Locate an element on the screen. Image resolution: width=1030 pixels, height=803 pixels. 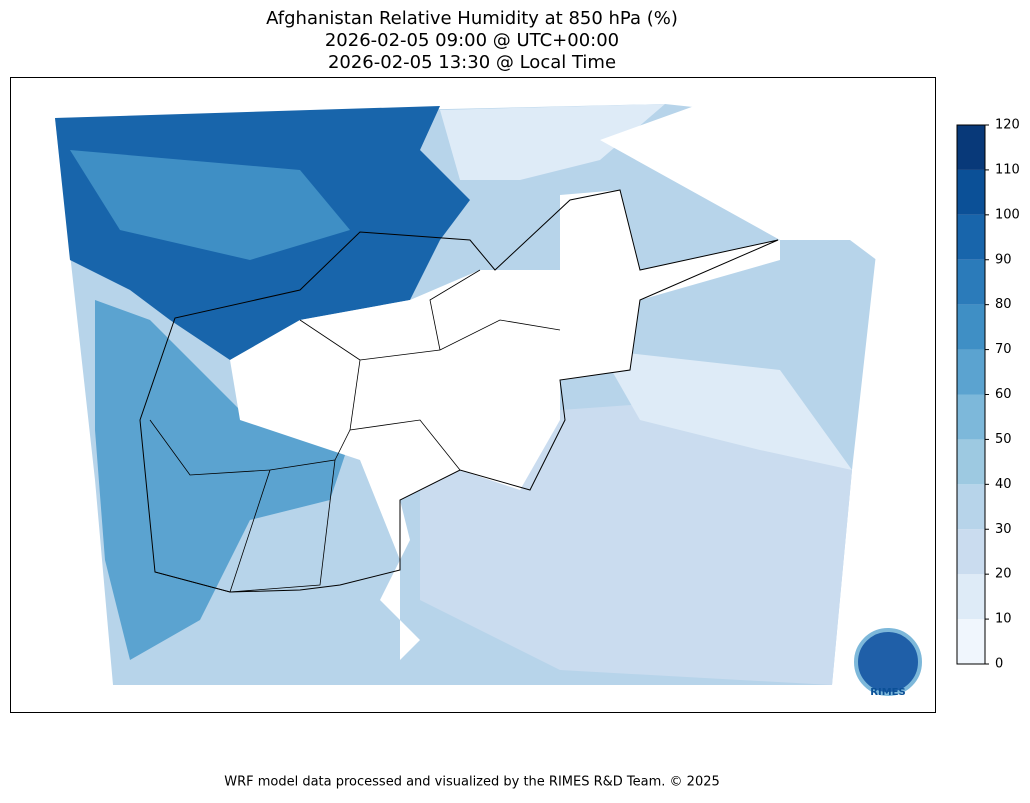
logo-emblem is located at coordinates (888, 662).